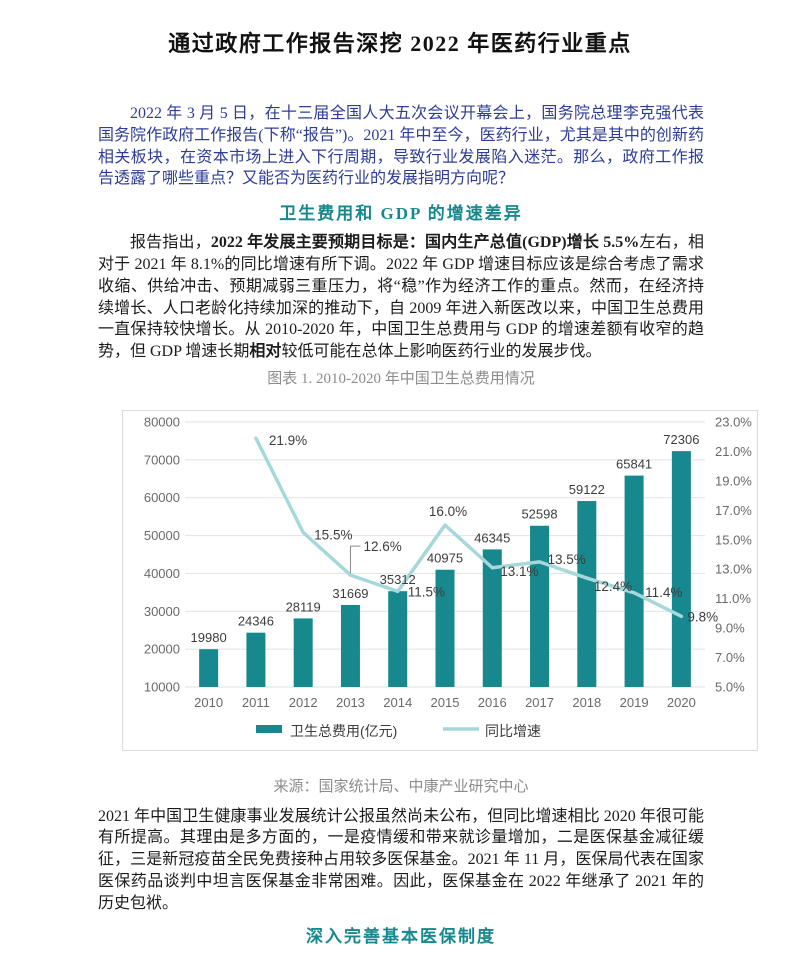 The image size is (800, 960). Describe the element at coordinates (730, 627) in the screenshot. I see `svg-text: 9.0%` at that location.